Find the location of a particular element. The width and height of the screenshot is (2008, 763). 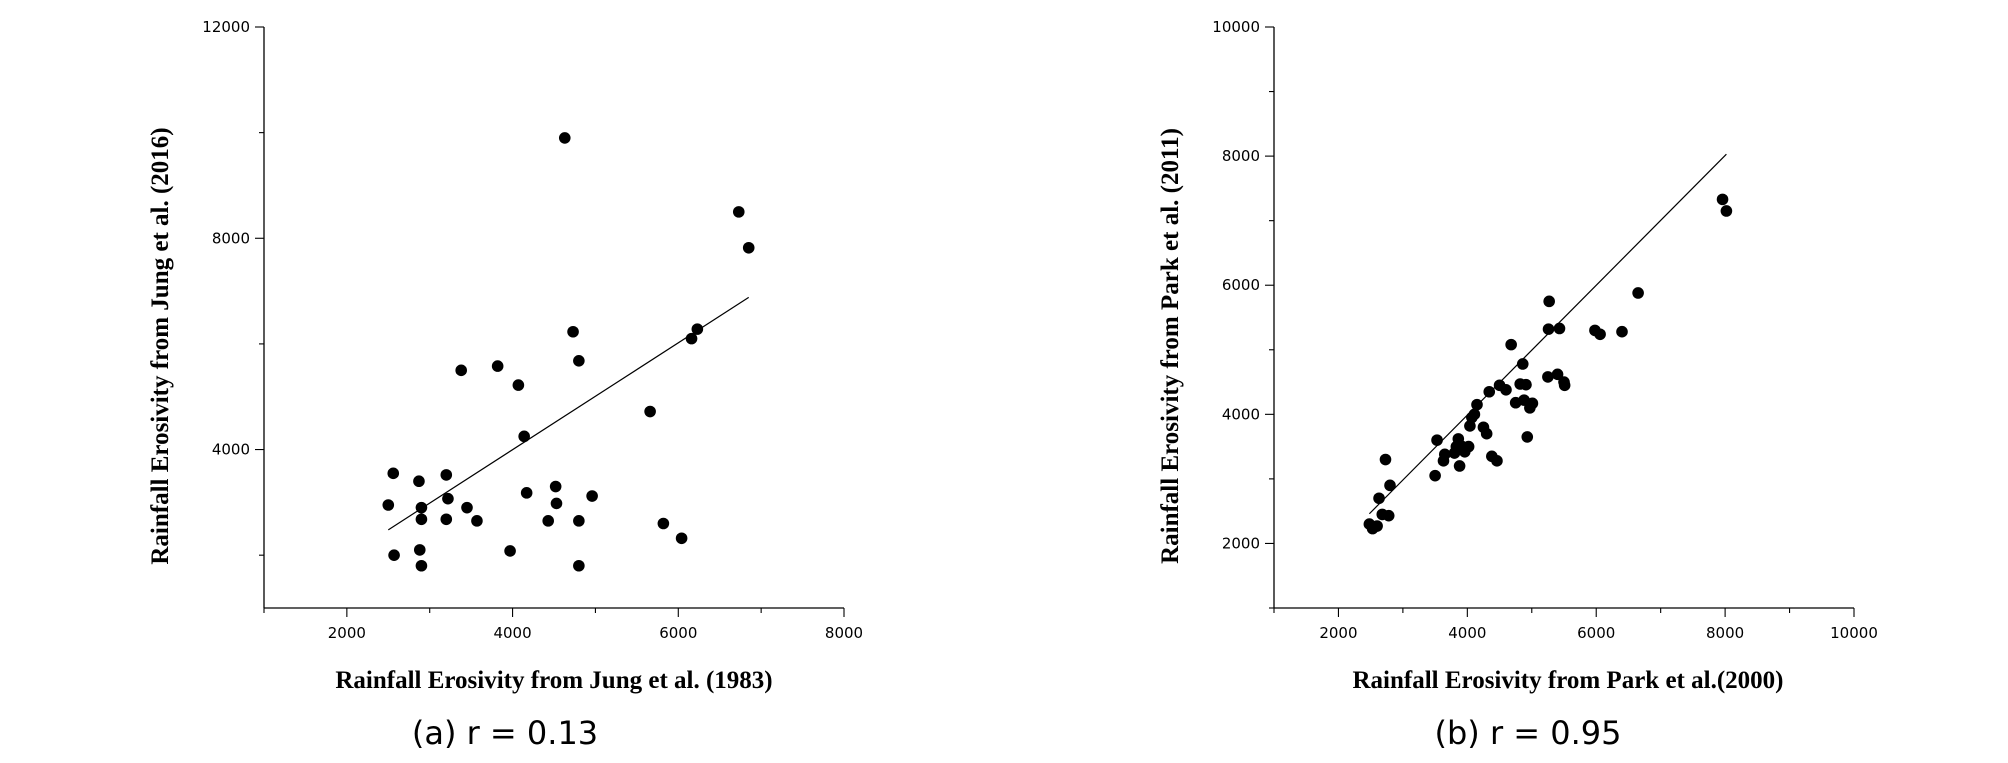

x-tick-label: 10000 is located at coordinates (1854, 633).